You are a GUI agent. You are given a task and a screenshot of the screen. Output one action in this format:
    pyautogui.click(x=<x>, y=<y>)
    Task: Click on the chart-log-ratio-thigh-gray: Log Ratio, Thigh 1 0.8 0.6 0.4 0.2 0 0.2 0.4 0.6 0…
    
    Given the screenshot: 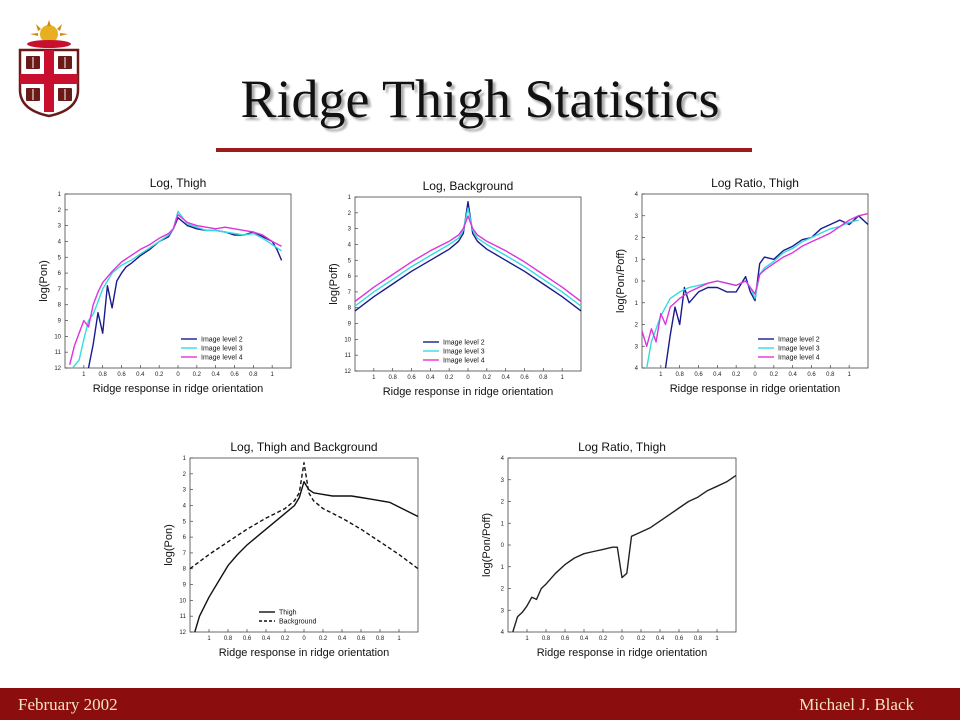 What is the action you would take?
    pyautogui.click(x=609, y=549)
    